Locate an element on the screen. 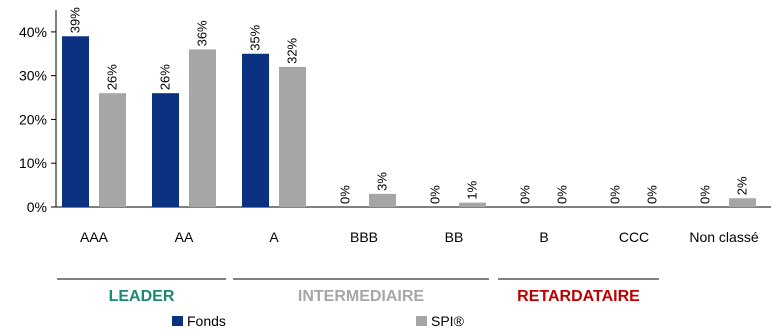 This screenshot has height=332, width=771. group-label: RETARDATAIRE is located at coordinates (578, 296).